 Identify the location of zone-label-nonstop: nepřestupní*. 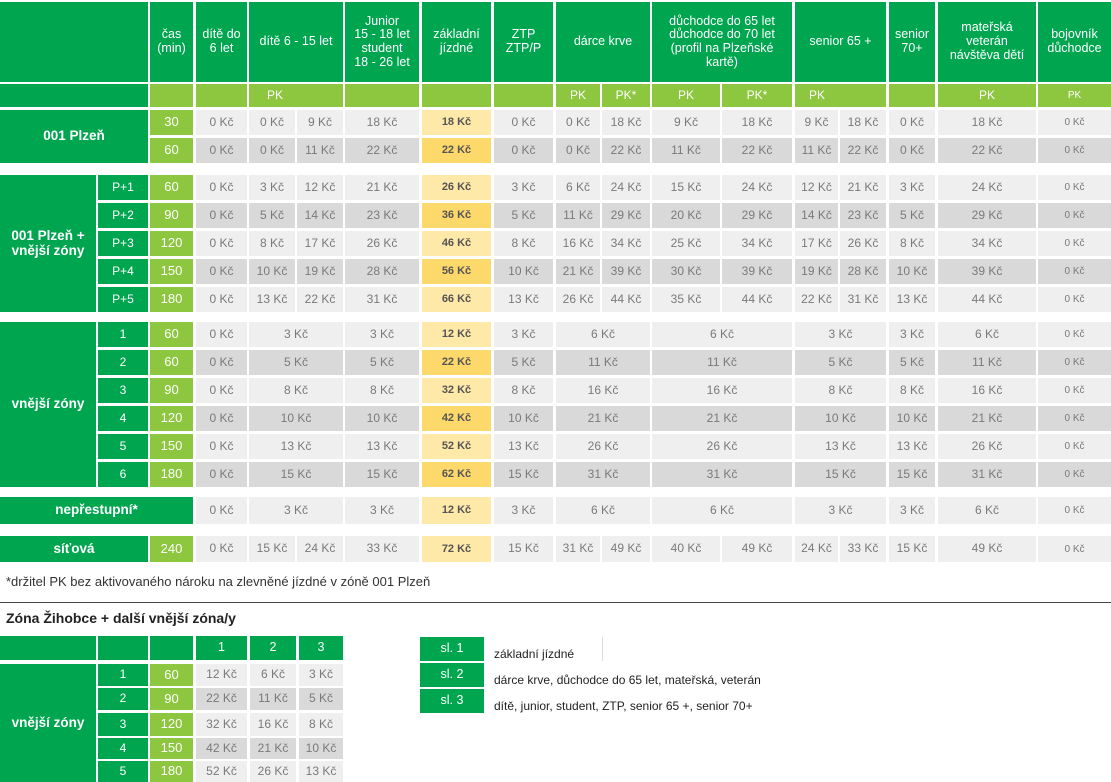
(96, 510).